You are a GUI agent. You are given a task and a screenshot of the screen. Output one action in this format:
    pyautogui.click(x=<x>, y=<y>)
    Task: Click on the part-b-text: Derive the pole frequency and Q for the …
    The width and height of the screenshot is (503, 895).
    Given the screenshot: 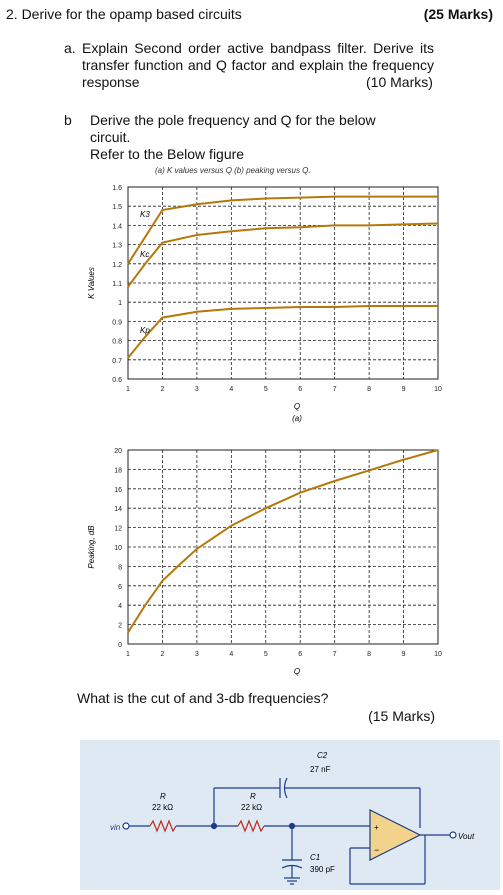 What is the action you would take?
    pyautogui.click(x=250, y=129)
    